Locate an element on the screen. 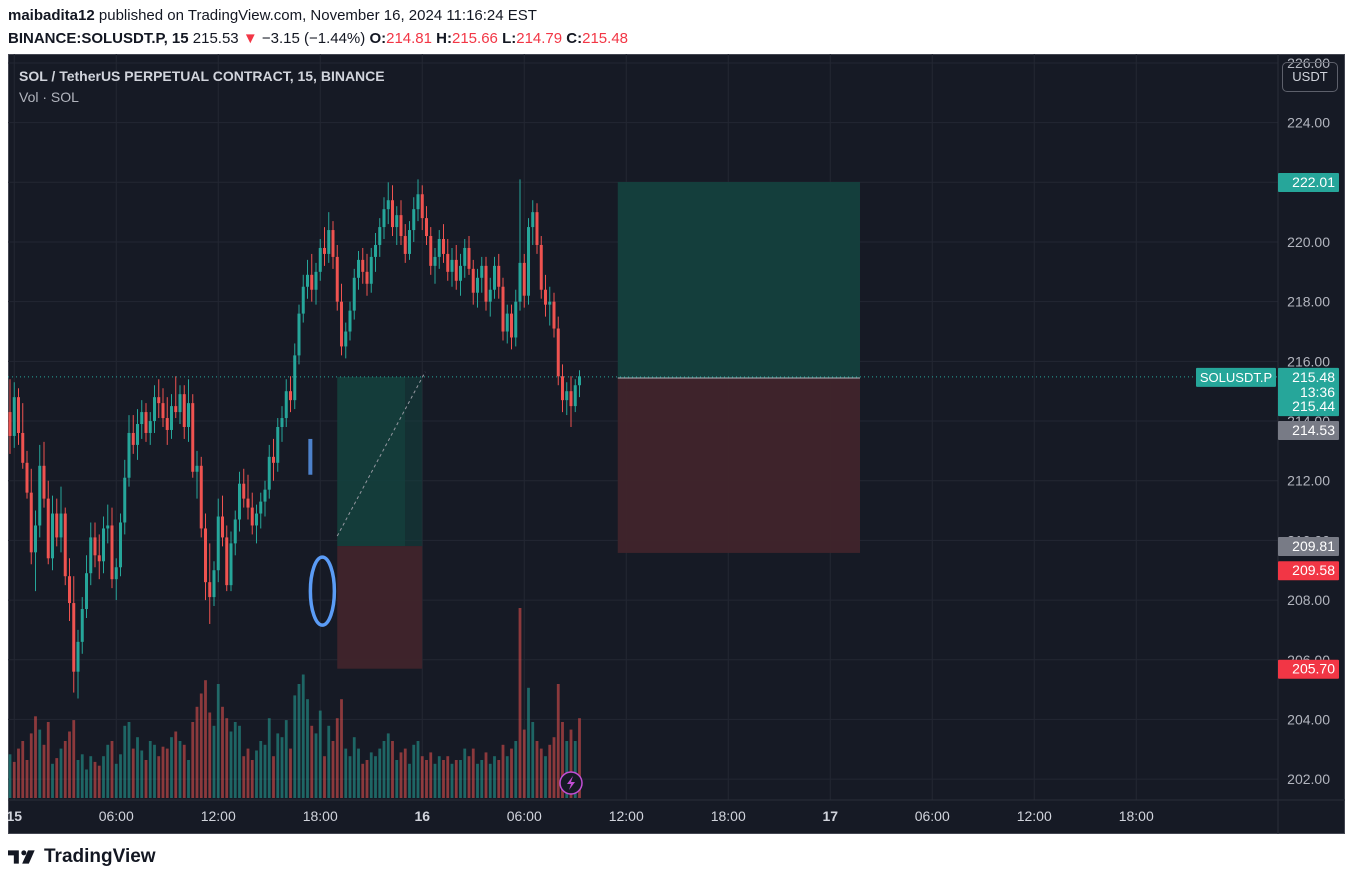 The width and height of the screenshot is (1353, 881). hand-drawn-annotation is located at coordinates (322, 591).